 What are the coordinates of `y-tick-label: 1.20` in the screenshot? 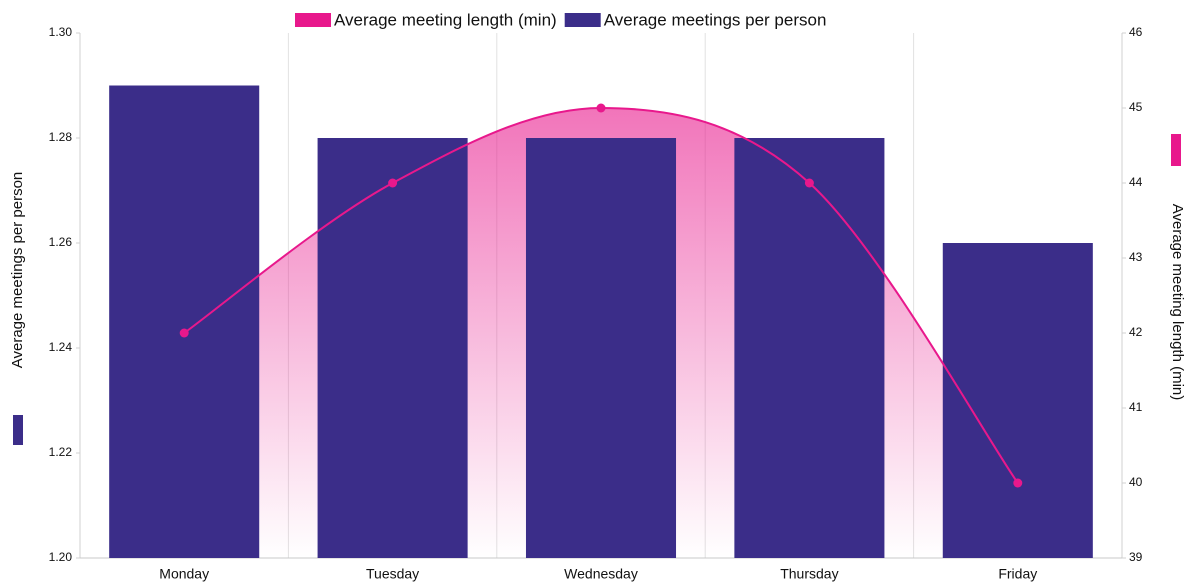 It's located at (61, 557).